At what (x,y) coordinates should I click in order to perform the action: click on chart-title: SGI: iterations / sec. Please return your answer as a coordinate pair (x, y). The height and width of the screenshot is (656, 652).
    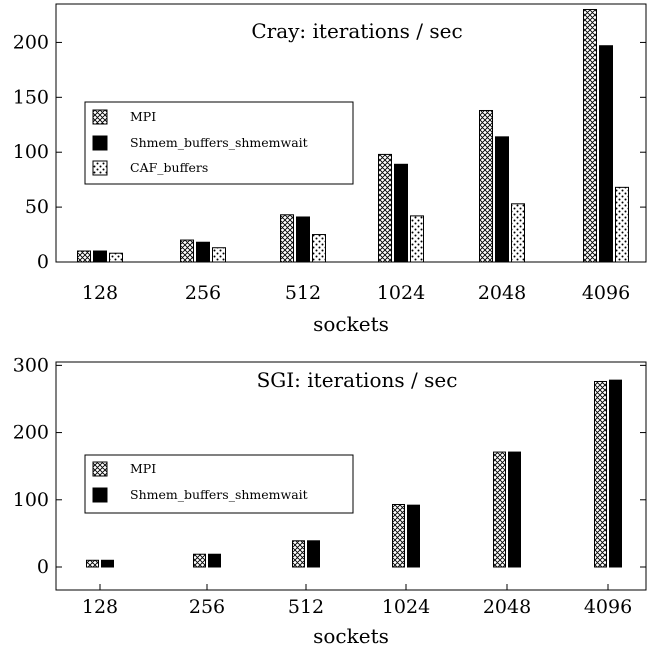
    Looking at the image, I should click on (357, 380).